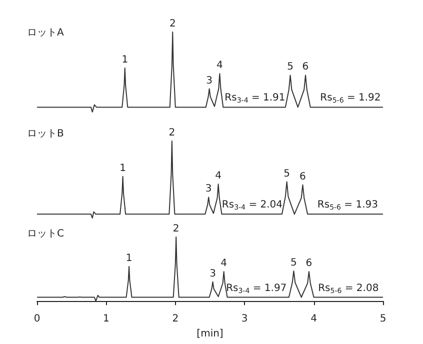  Describe the element at coordinates (175, 319) in the screenshot. I see `x-tick-label: 2` at that location.